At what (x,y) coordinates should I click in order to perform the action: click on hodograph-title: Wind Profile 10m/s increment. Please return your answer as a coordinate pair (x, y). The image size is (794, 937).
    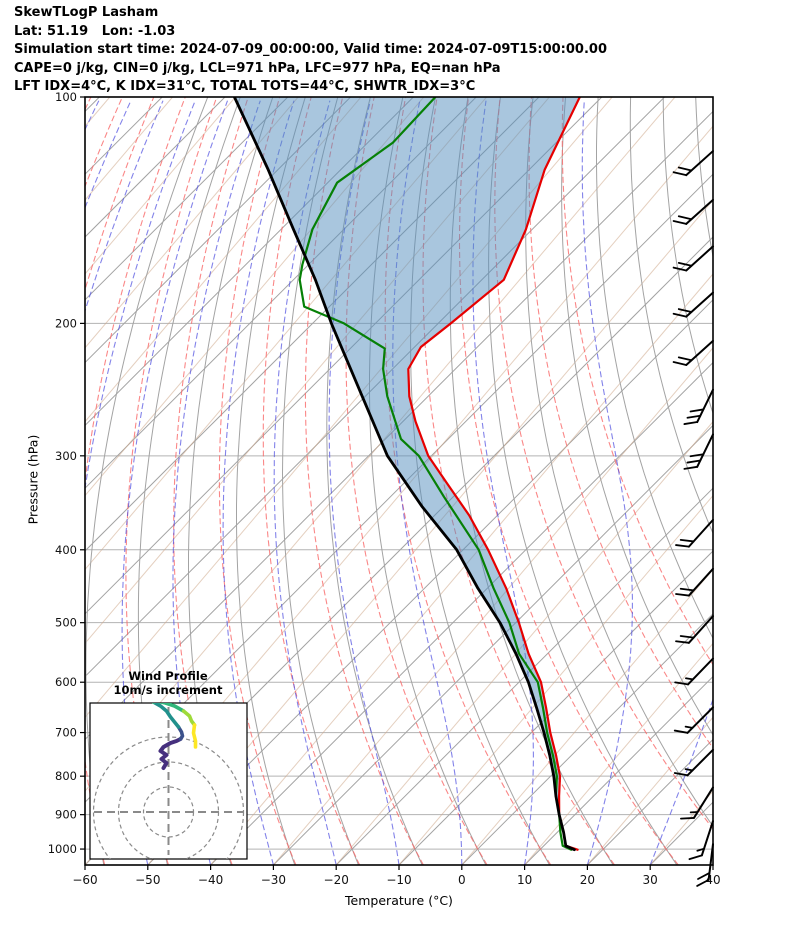
    Looking at the image, I should click on (168, 683).